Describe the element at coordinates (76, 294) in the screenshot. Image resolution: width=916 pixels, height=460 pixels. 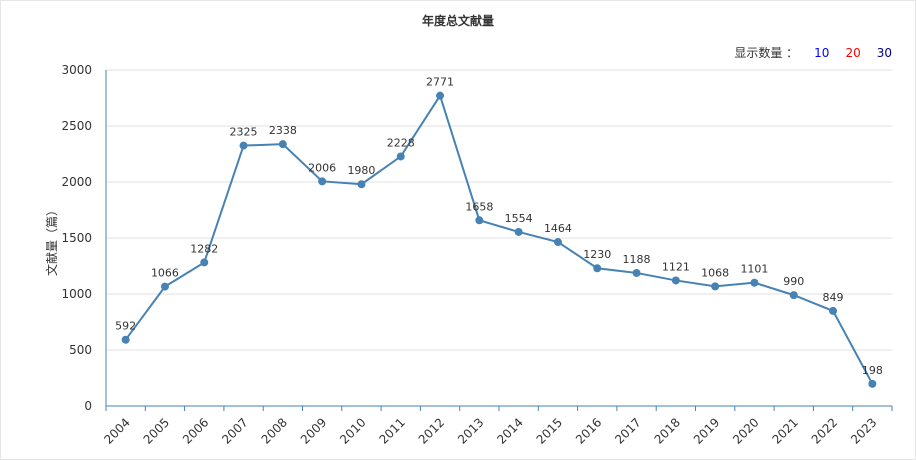
I see `y-tick-label: 1000` at that location.